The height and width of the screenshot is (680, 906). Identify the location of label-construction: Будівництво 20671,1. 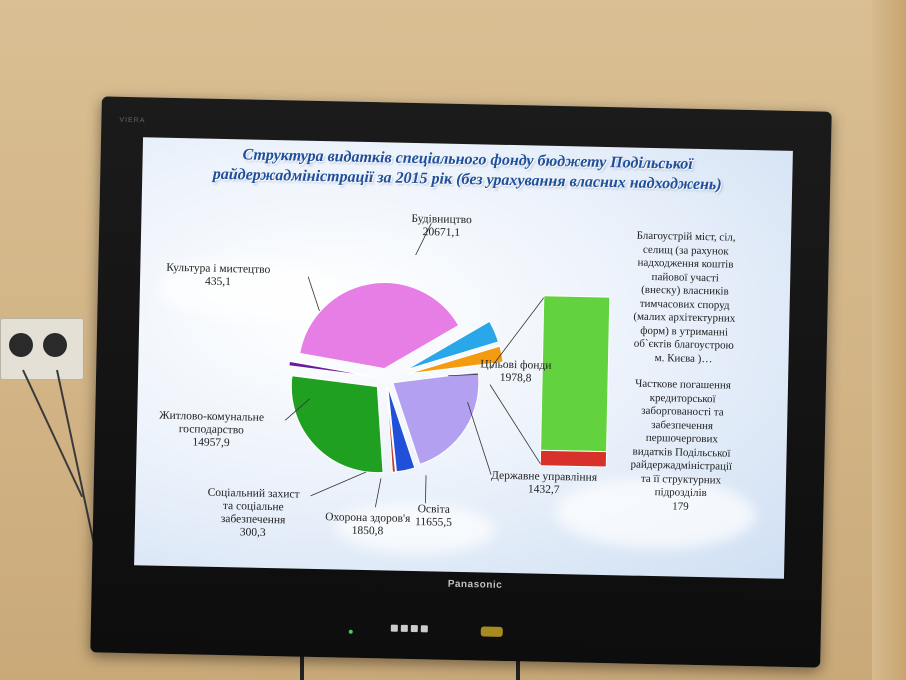
(441, 225).